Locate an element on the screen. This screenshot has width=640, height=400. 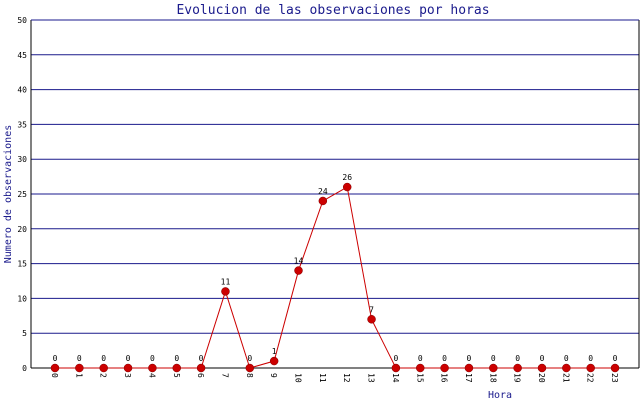
x-tick-label: 4 is located at coordinates (151, 375).